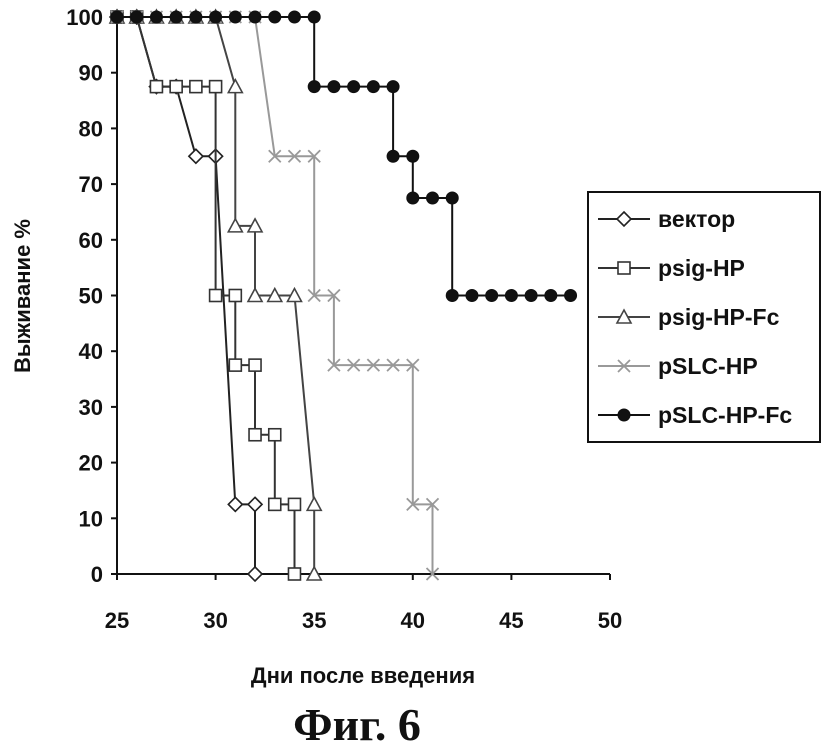  Describe the element at coordinates (91, 463) in the screenshot. I see `y-tick-label: 20` at that location.